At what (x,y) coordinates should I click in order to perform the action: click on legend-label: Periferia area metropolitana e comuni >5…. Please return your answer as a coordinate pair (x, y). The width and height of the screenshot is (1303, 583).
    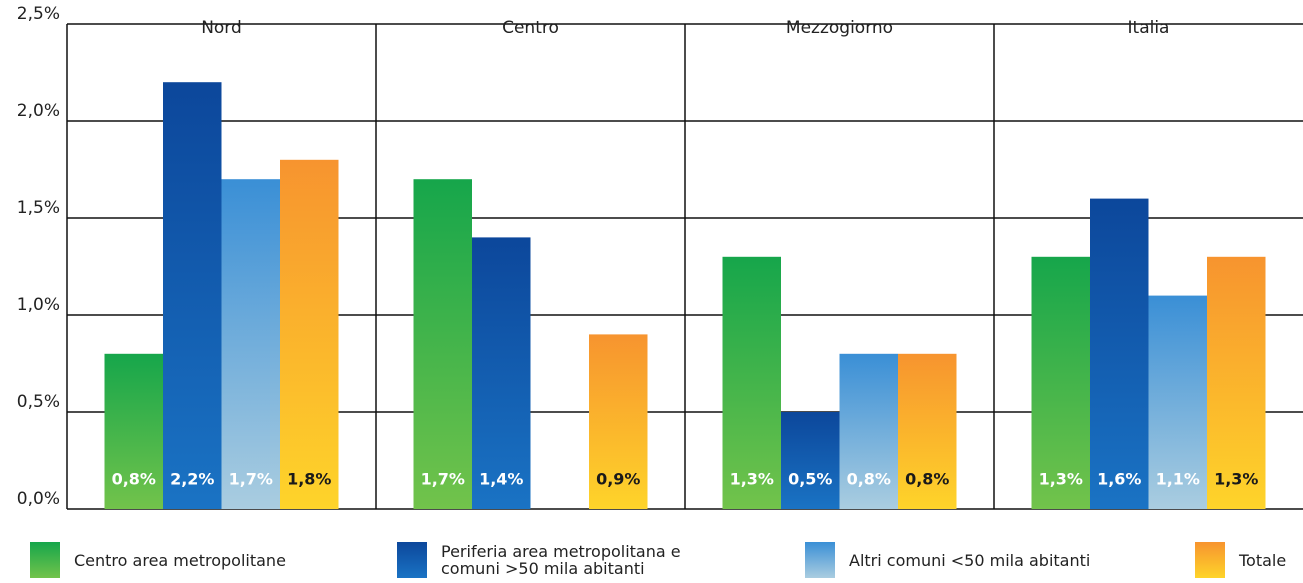
    Looking at the image, I should click on (561, 560).